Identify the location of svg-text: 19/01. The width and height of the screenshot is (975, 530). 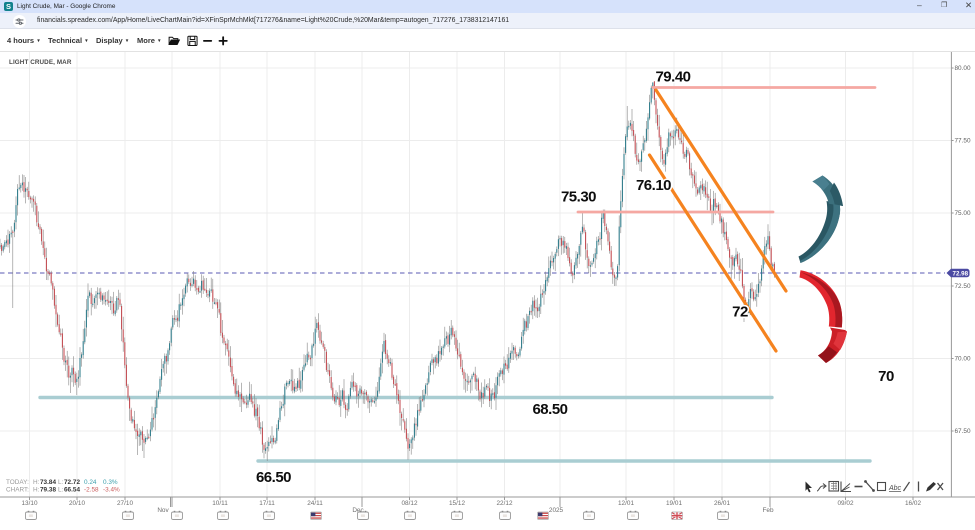
(674, 503).